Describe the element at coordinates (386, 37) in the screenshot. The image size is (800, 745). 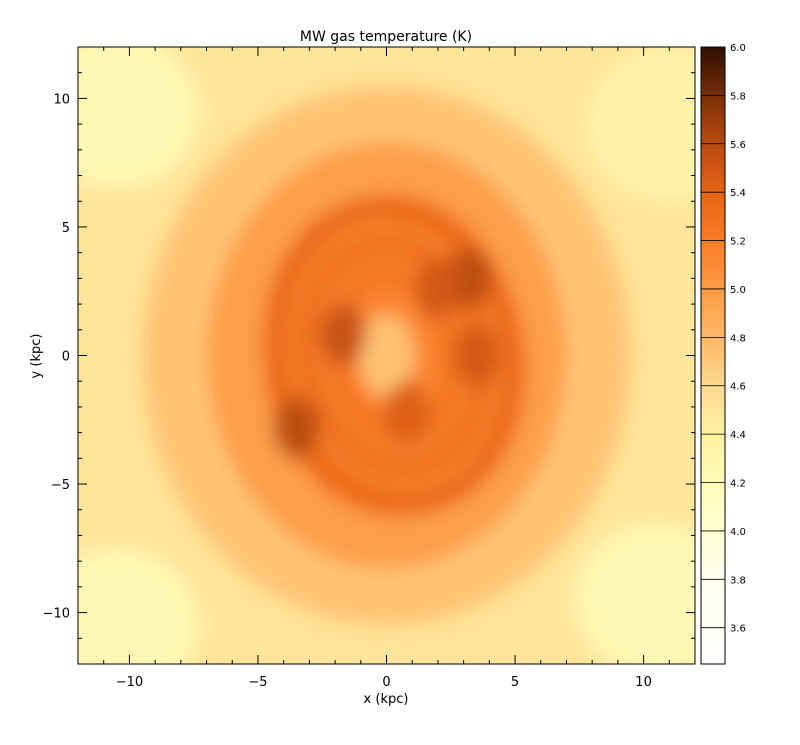
I see `chart-title: MW gas temperature (K)` at that location.